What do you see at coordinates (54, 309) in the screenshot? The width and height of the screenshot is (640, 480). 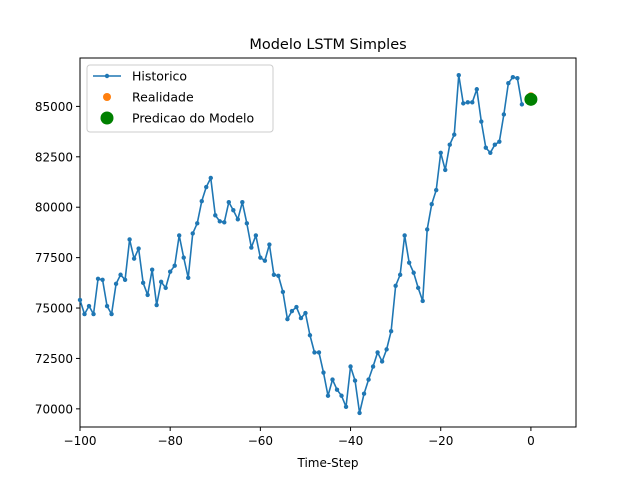 I see `y-tick-label: 75000` at bounding box center [54, 309].